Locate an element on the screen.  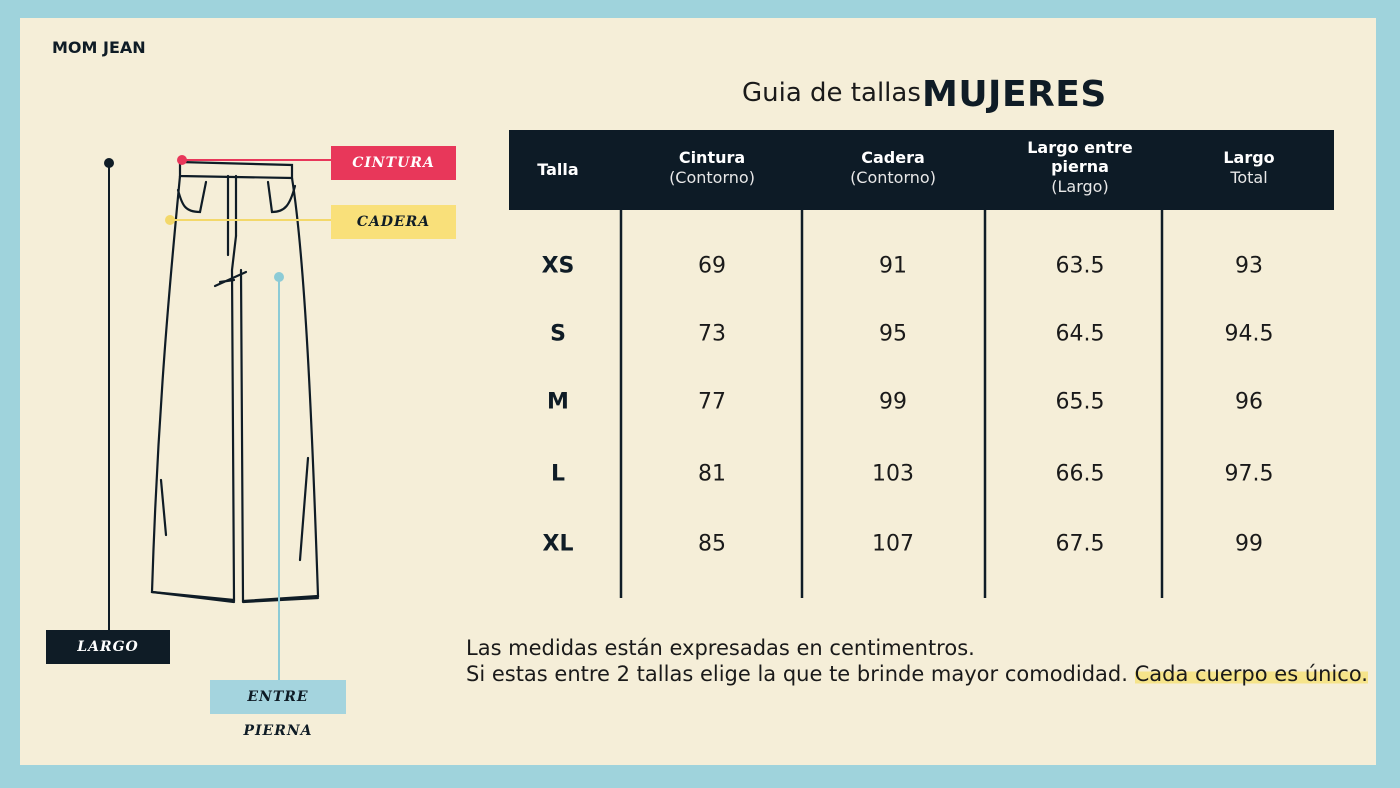
header-cell: Talla is located at coordinates (558, 169).